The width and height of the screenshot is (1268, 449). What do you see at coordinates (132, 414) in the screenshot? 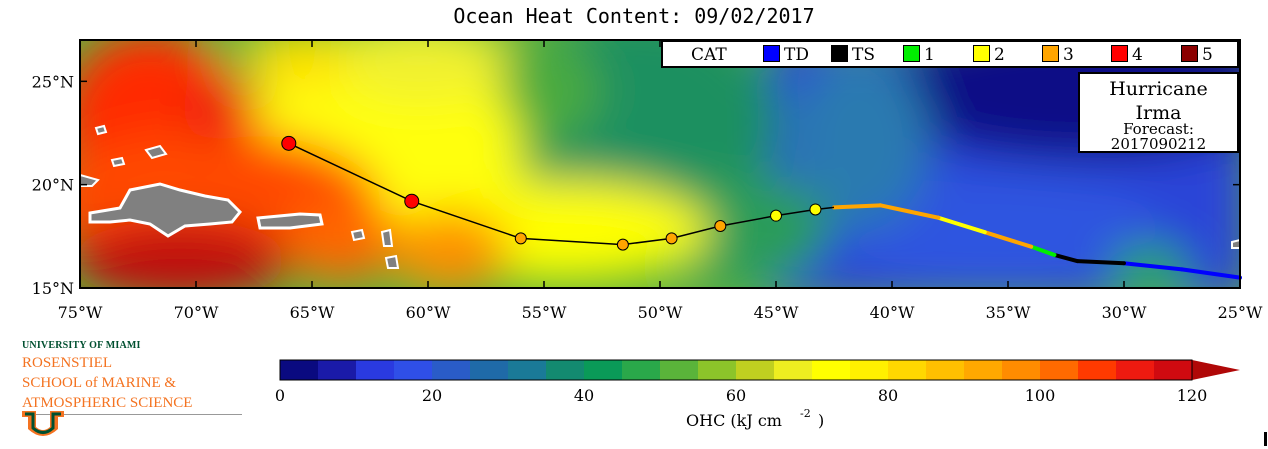
I see `logo-divider` at bounding box center [132, 414].